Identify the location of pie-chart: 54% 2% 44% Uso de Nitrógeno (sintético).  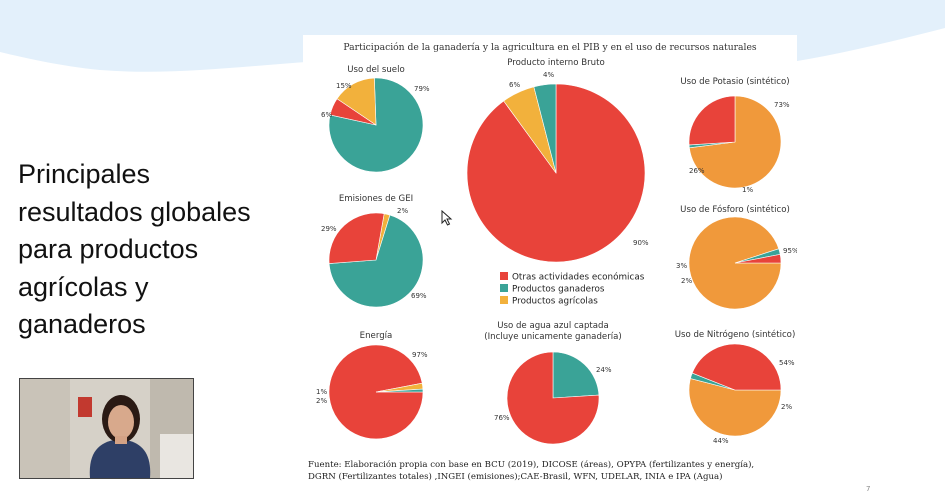
(735, 387).